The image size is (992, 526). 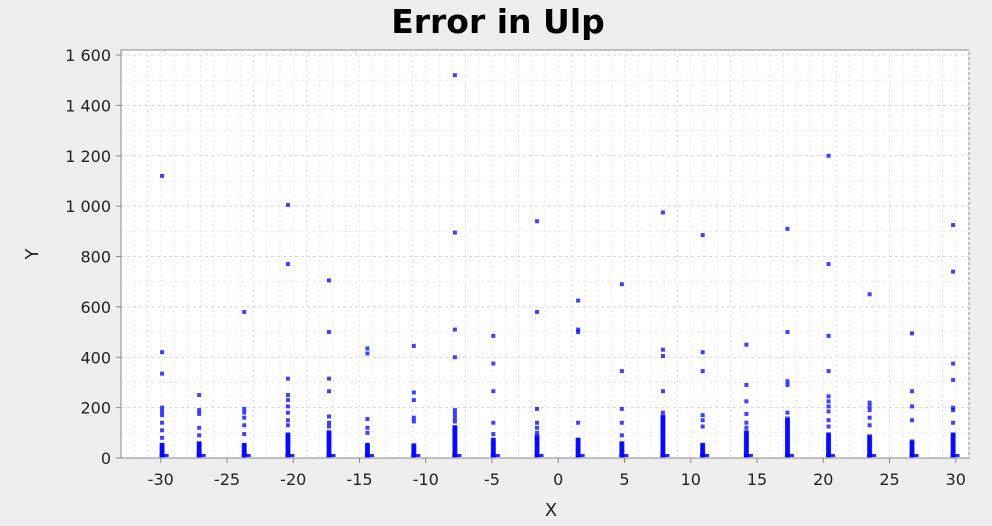 I want to click on y-tick-label: 200, so click(x=95, y=408).